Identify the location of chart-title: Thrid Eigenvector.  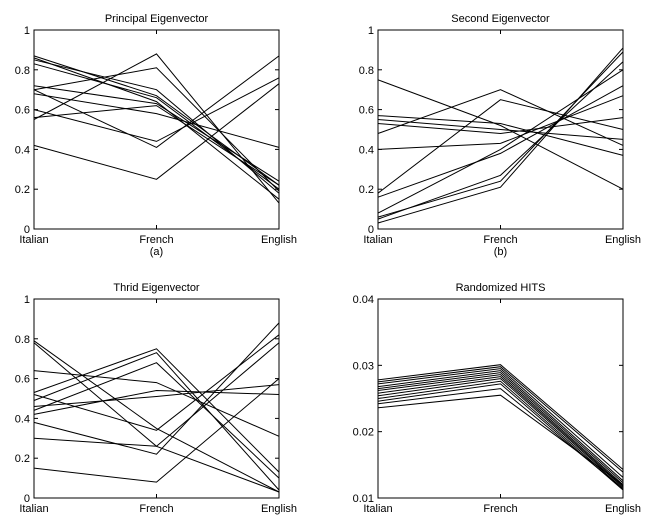
(156, 288).